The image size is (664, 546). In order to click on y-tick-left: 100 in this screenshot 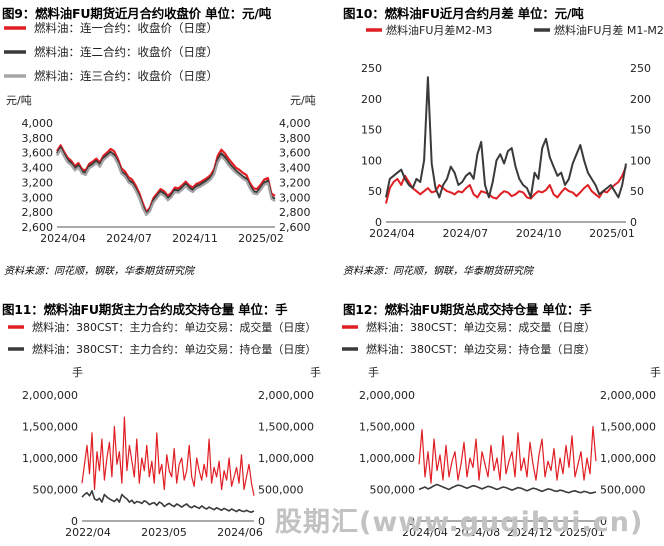, I will do `click(371, 160)`.